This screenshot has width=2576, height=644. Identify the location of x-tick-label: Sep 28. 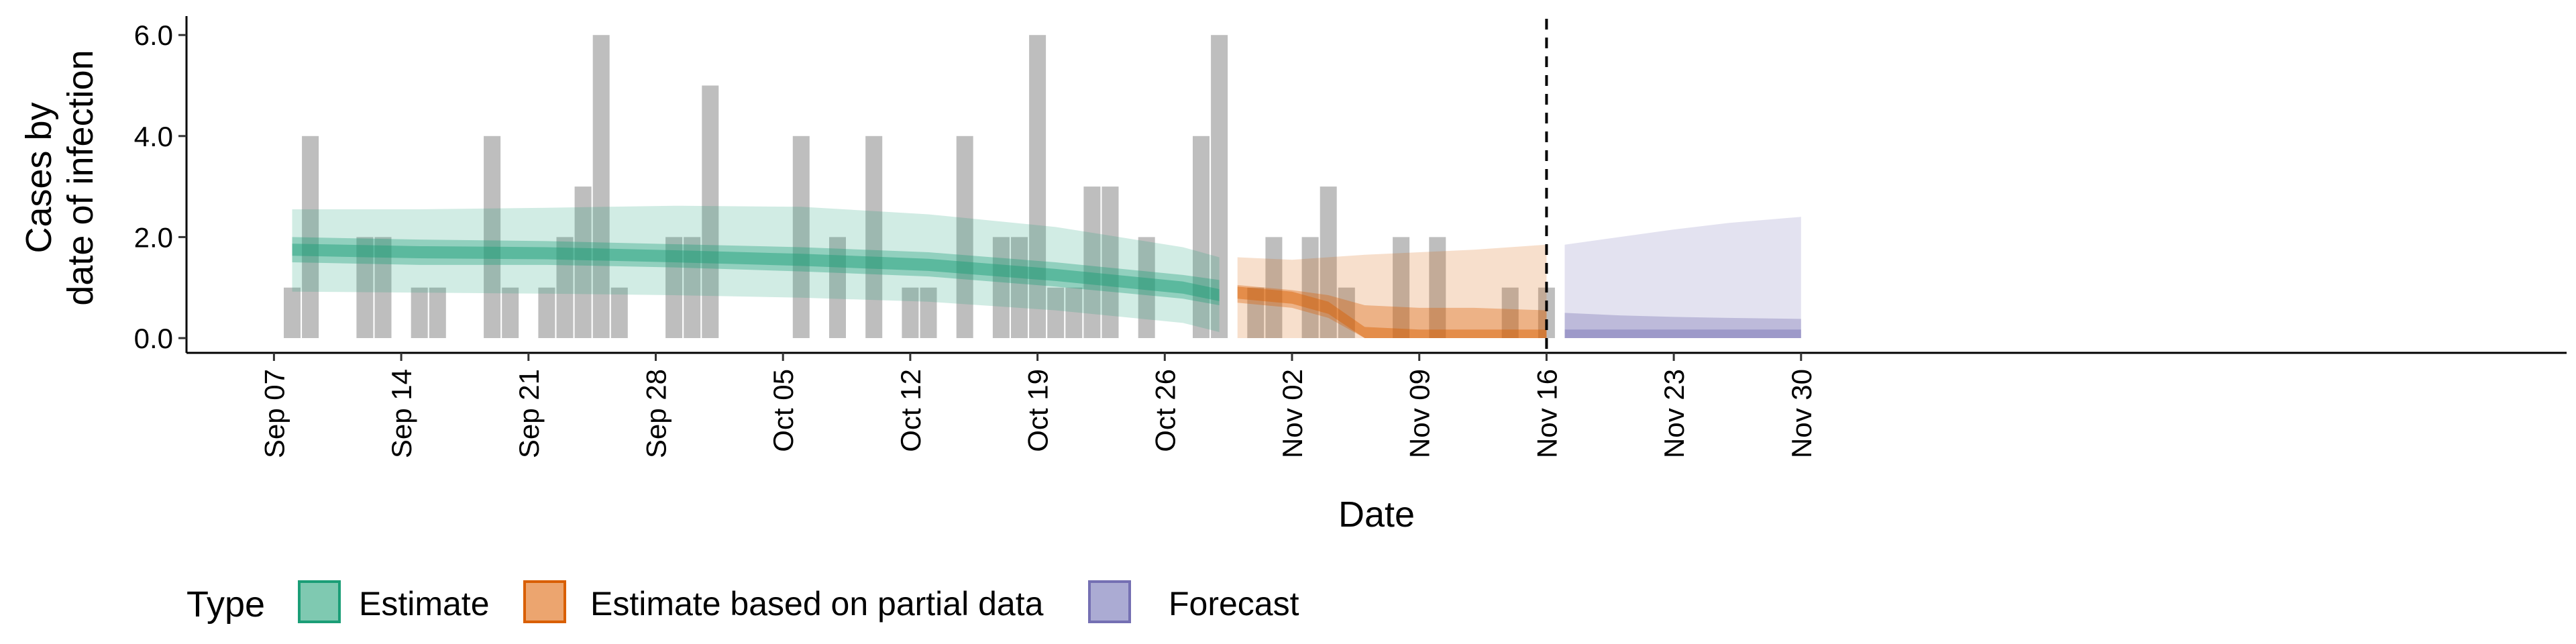
(656, 413).